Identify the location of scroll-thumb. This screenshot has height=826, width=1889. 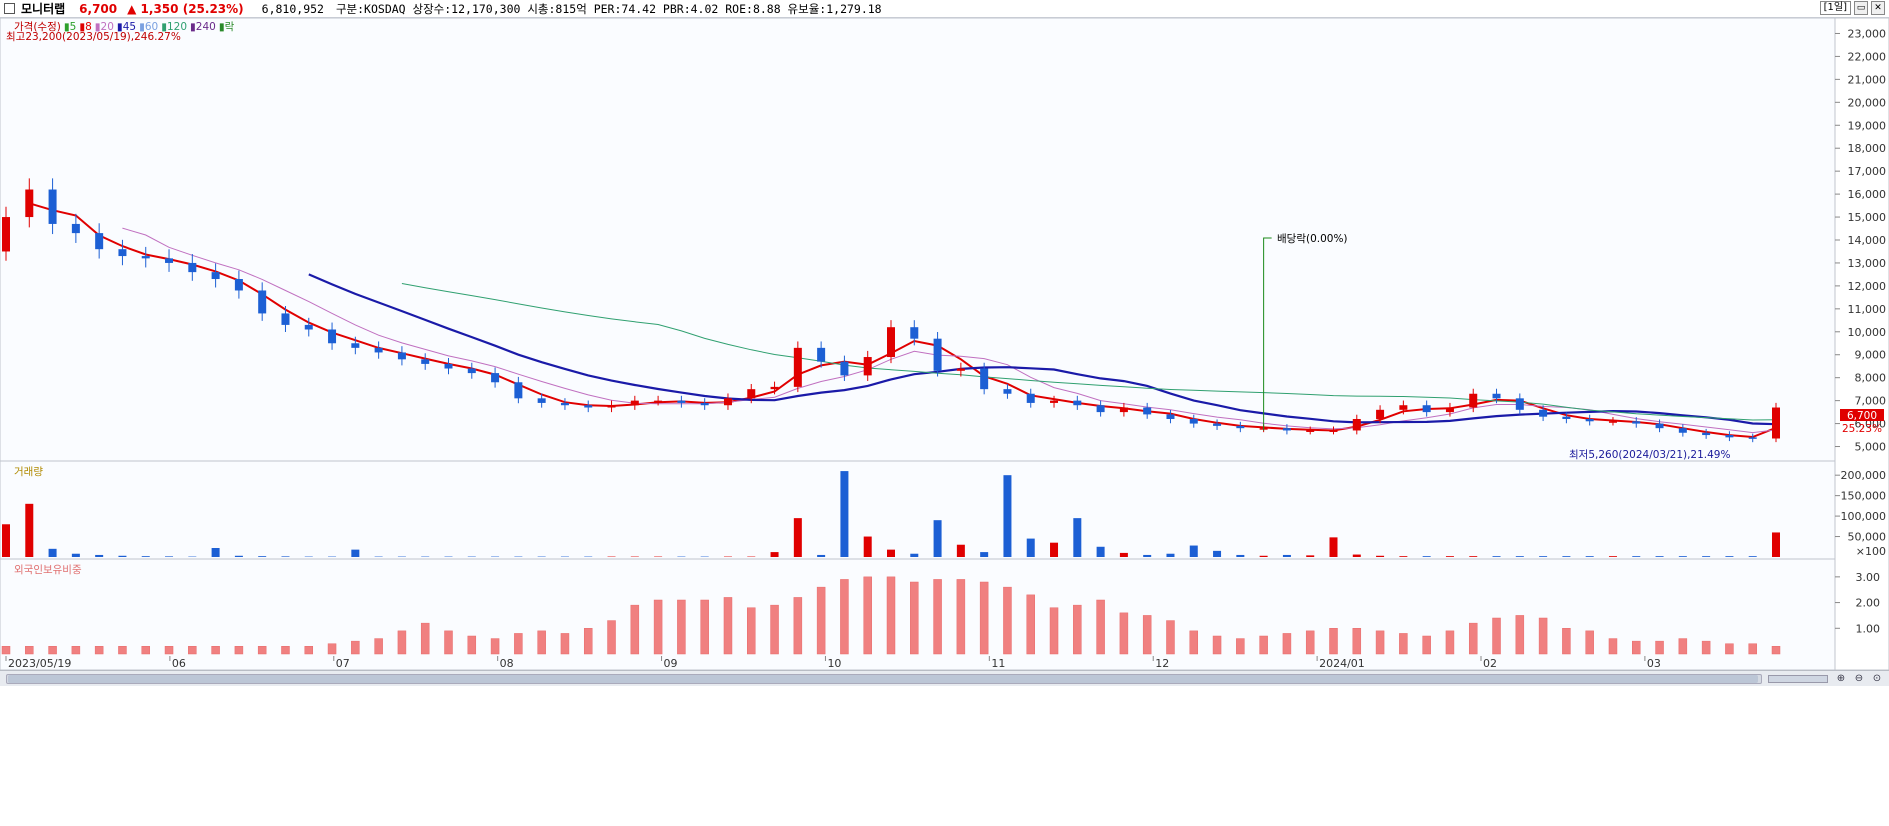
(883, 679).